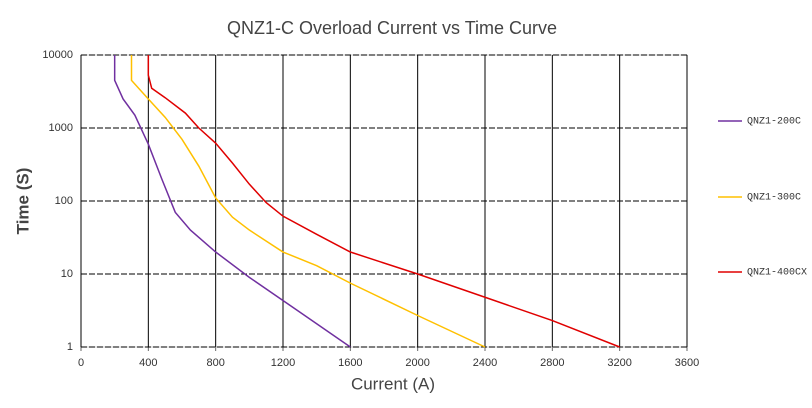 The height and width of the screenshot is (408, 812). Describe the element at coordinates (64, 201) in the screenshot. I see `y-tick-label: 100` at that location.